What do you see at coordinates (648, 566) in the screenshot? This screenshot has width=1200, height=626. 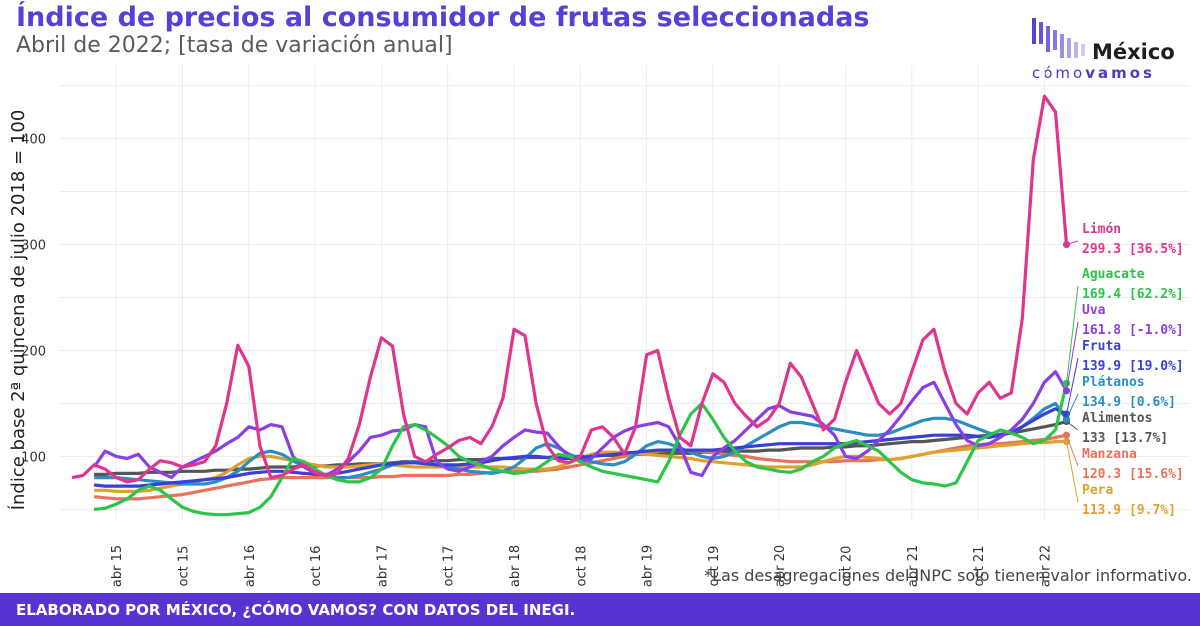 I see `x-tick-label: abr 19` at bounding box center [648, 566].